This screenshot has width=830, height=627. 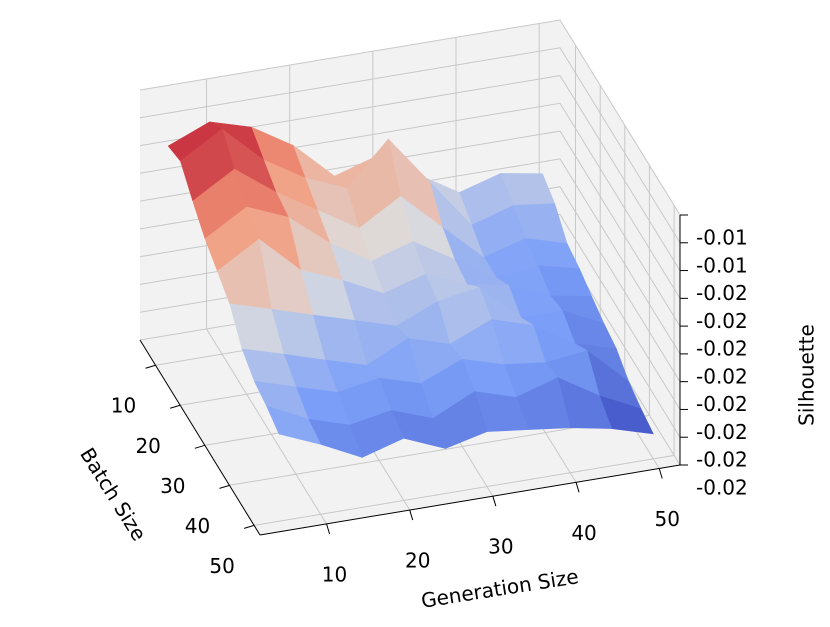 What do you see at coordinates (583, 533) in the screenshot?
I see `x-tick-label: 40` at bounding box center [583, 533].